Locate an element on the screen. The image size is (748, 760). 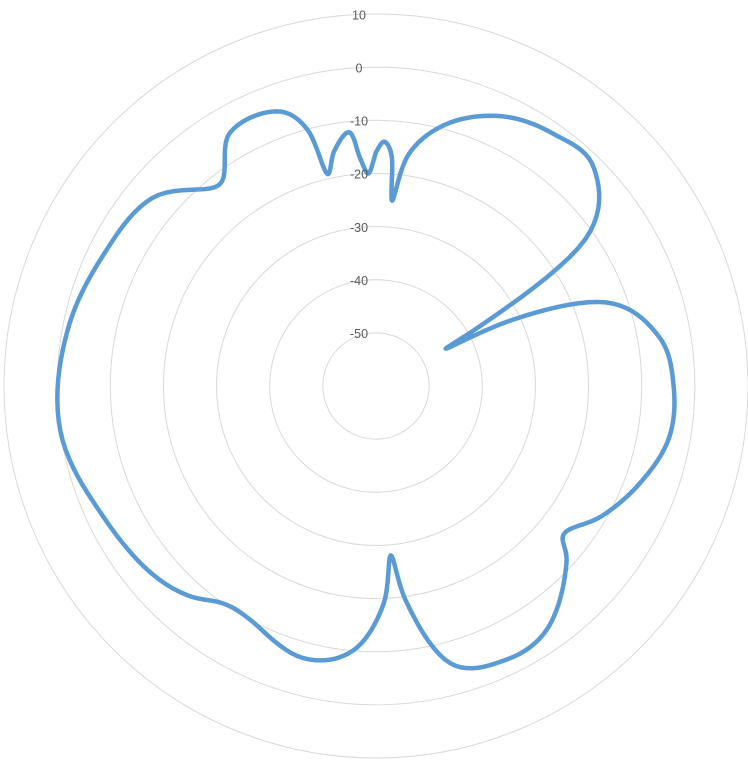
r-tick-label: 0 is located at coordinates (359, 68).